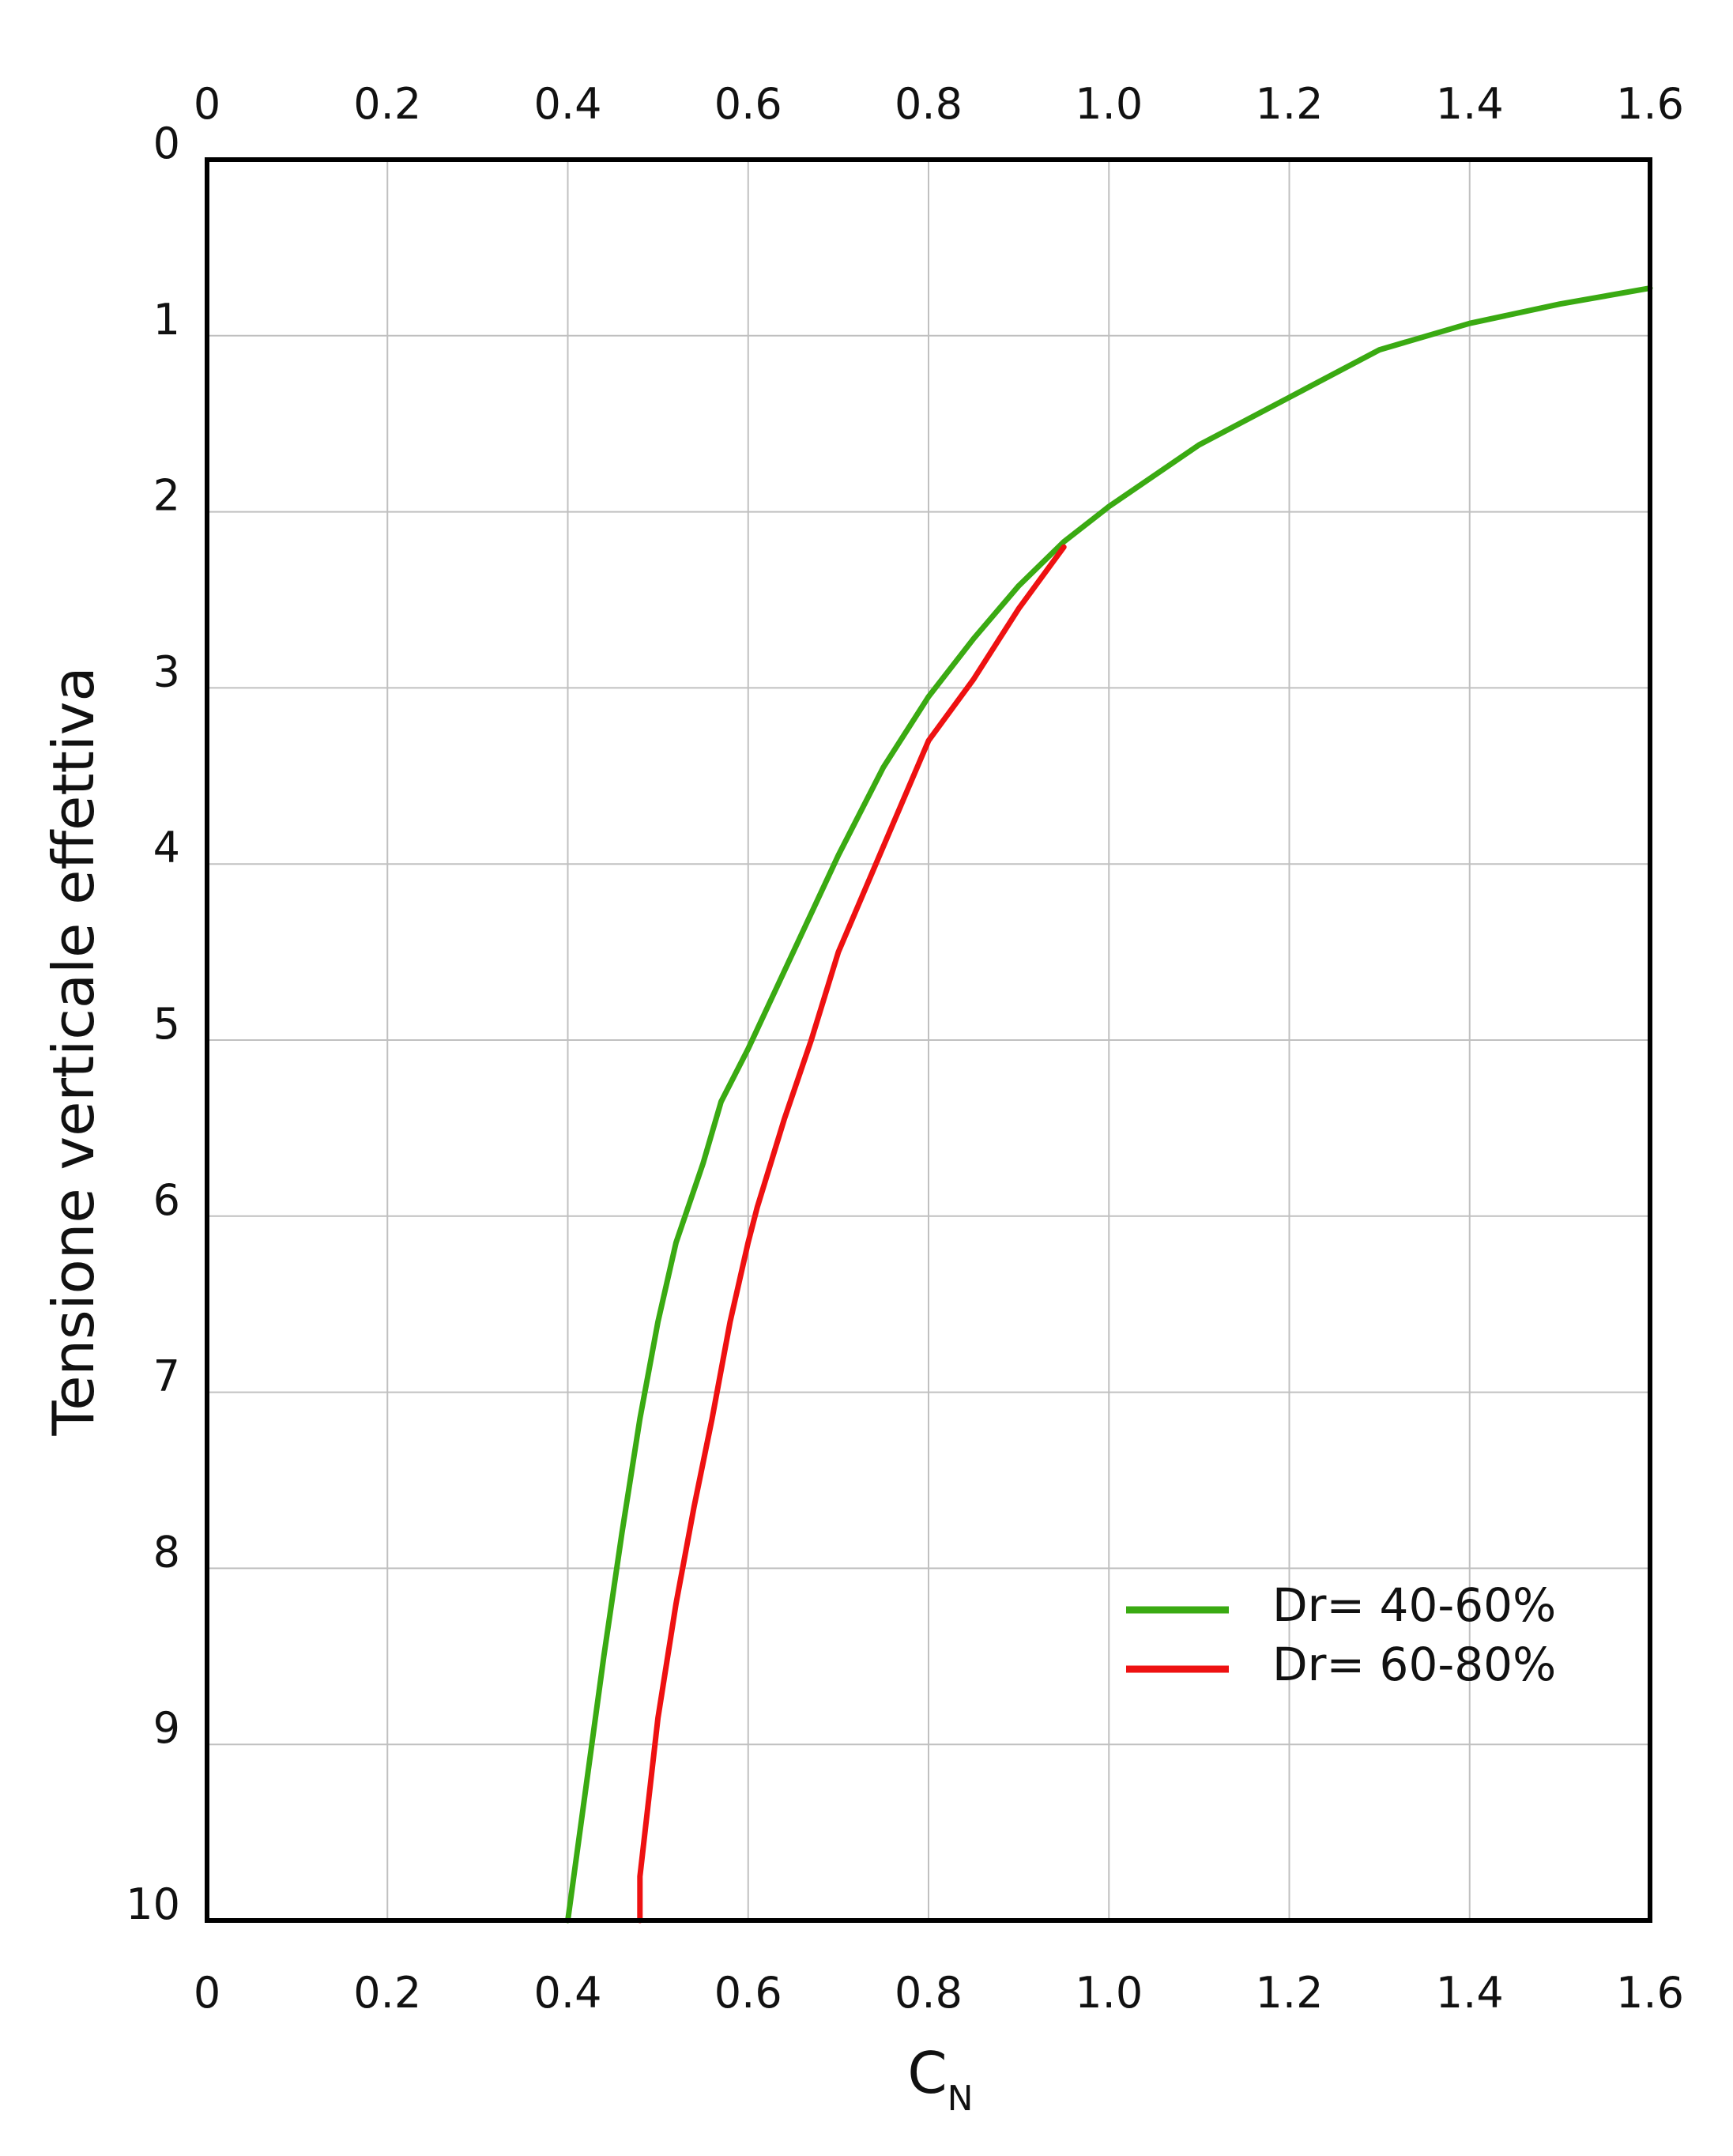 Image resolution: width=1733 pixels, height=2156 pixels. What do you see at coordinates (166, 320) in the screenshot?
I see `y-tick-label: 1` at bounding box center [166, 320].